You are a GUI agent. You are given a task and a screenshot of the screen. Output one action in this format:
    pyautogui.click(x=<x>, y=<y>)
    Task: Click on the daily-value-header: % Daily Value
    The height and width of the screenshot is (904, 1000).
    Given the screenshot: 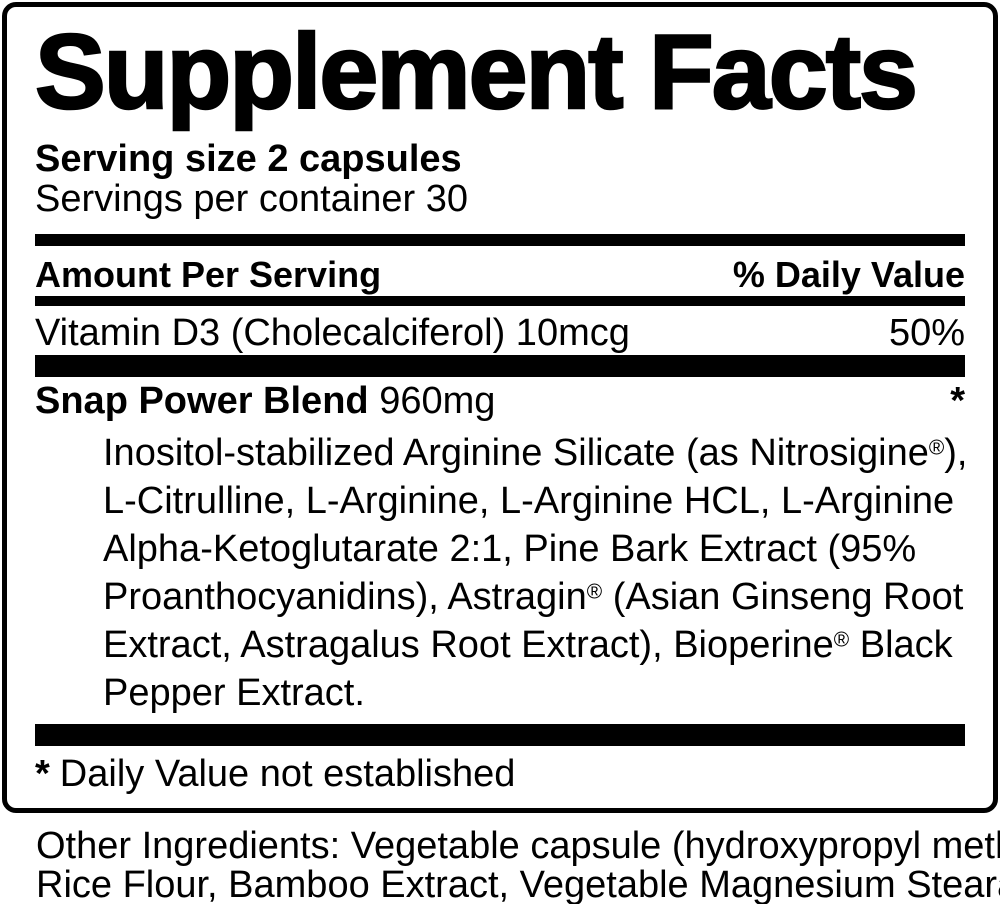 What is the action you would take?
    pyautogui.click(x=848, y=274)
    